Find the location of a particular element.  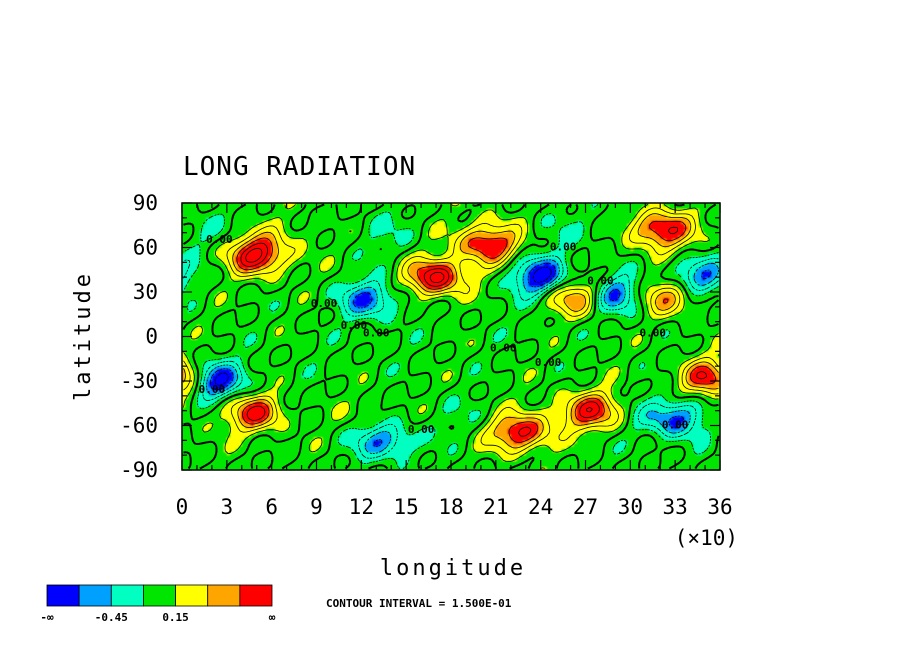

x-tick-label: 3 is located at coordinates (227, 507).